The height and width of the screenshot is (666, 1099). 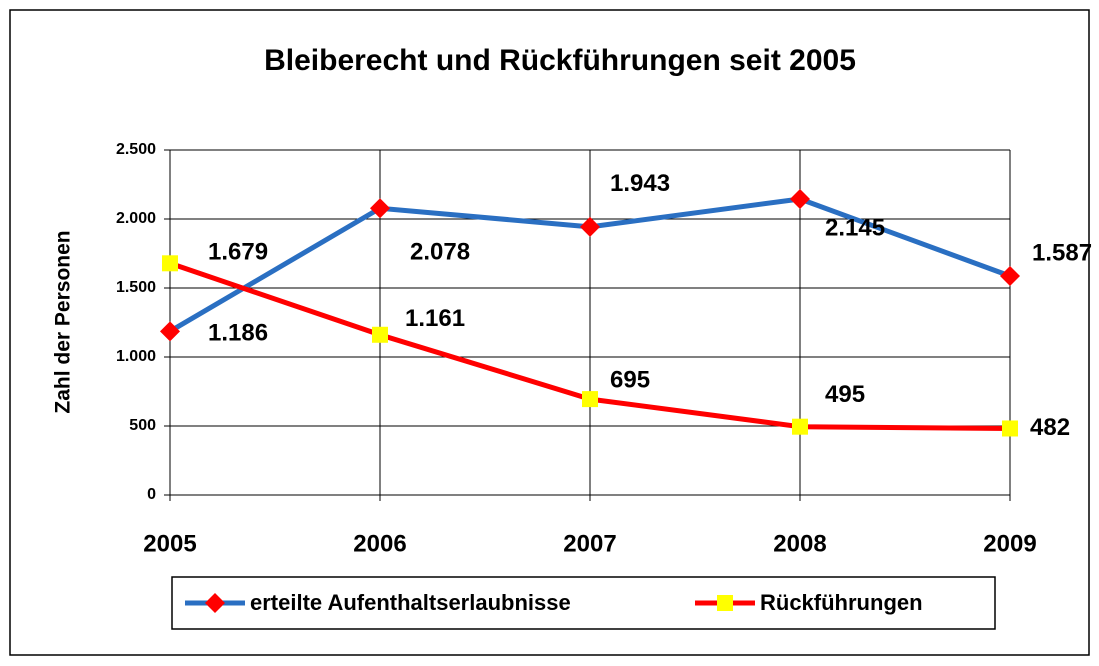 I want to click on y-tick-label: 1.500, so click(x=136, y=287).